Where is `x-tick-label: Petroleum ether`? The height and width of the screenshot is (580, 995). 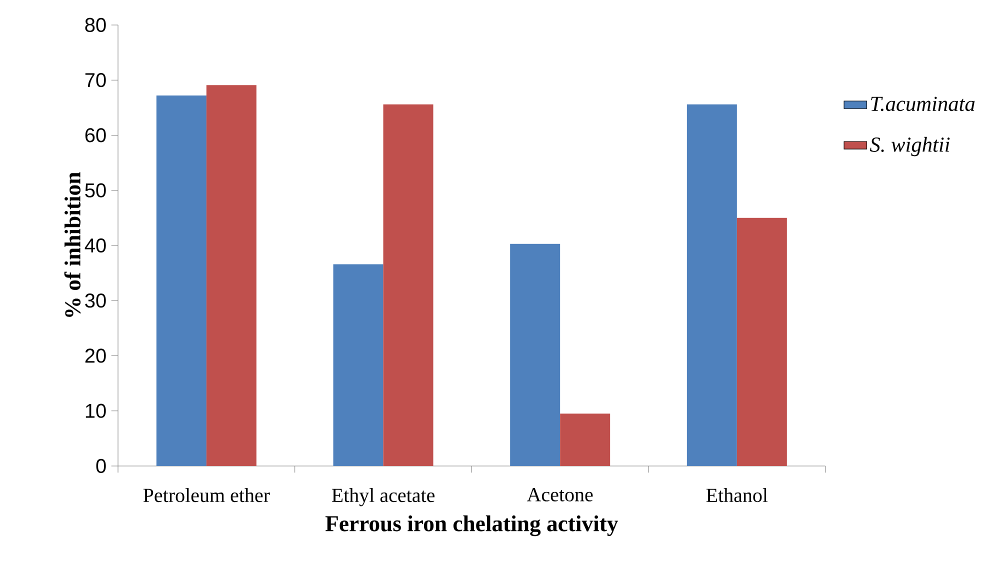
x-tick-label: Petroleum ether is located at coordinates (206, 495).